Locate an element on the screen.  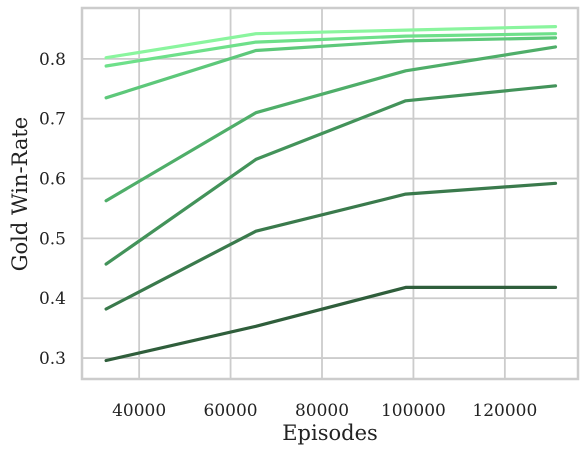
x-tick-label: 80000 is located at coordinates (322, 411).